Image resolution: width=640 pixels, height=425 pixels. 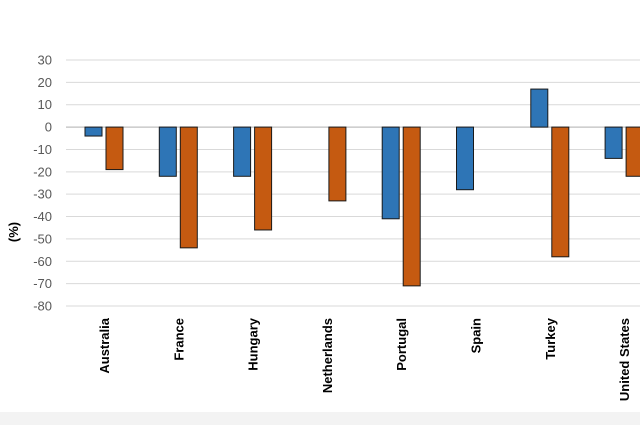 What do you see at coordinates (624, 359) in the screenshot?
I see `x-category-label: United States` at bounding box center [624, 359].